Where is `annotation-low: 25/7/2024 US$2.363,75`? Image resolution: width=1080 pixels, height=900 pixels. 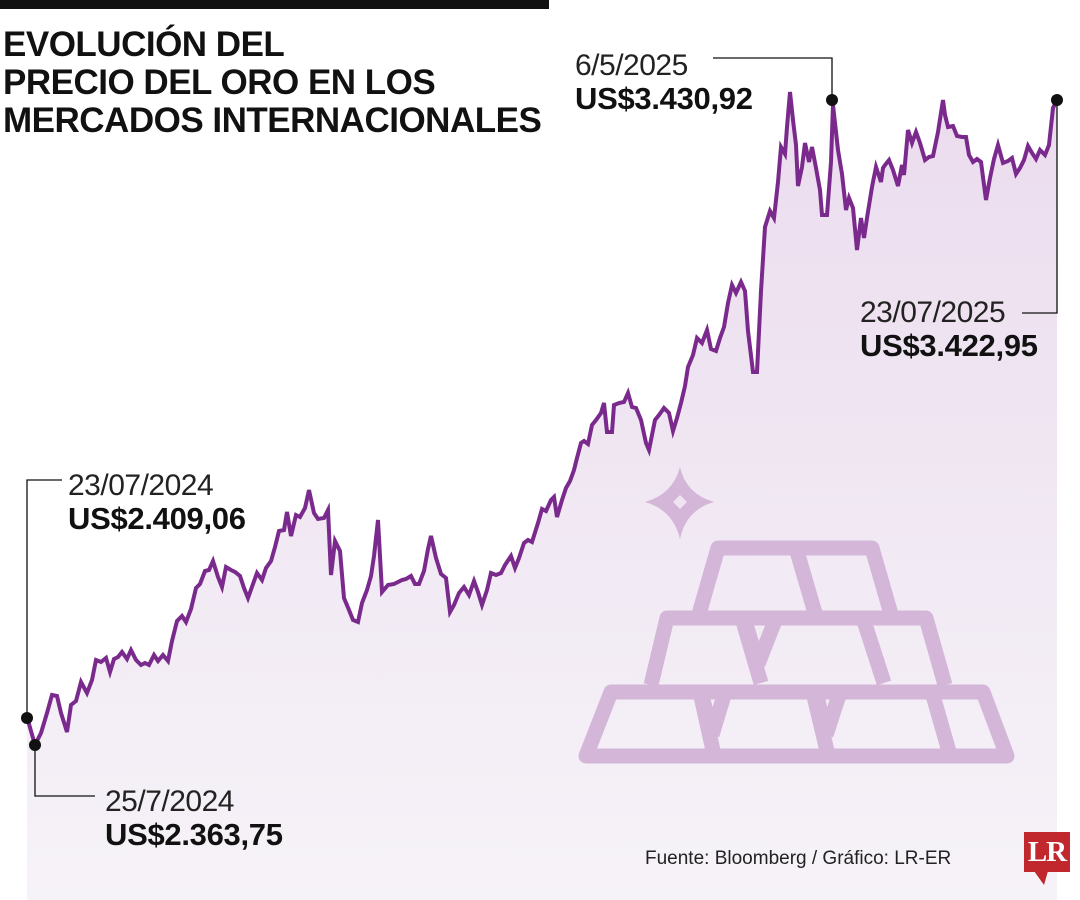 annotation-low: 25/7/2024 US$2.363,75 is located at coordinates (194, 819).